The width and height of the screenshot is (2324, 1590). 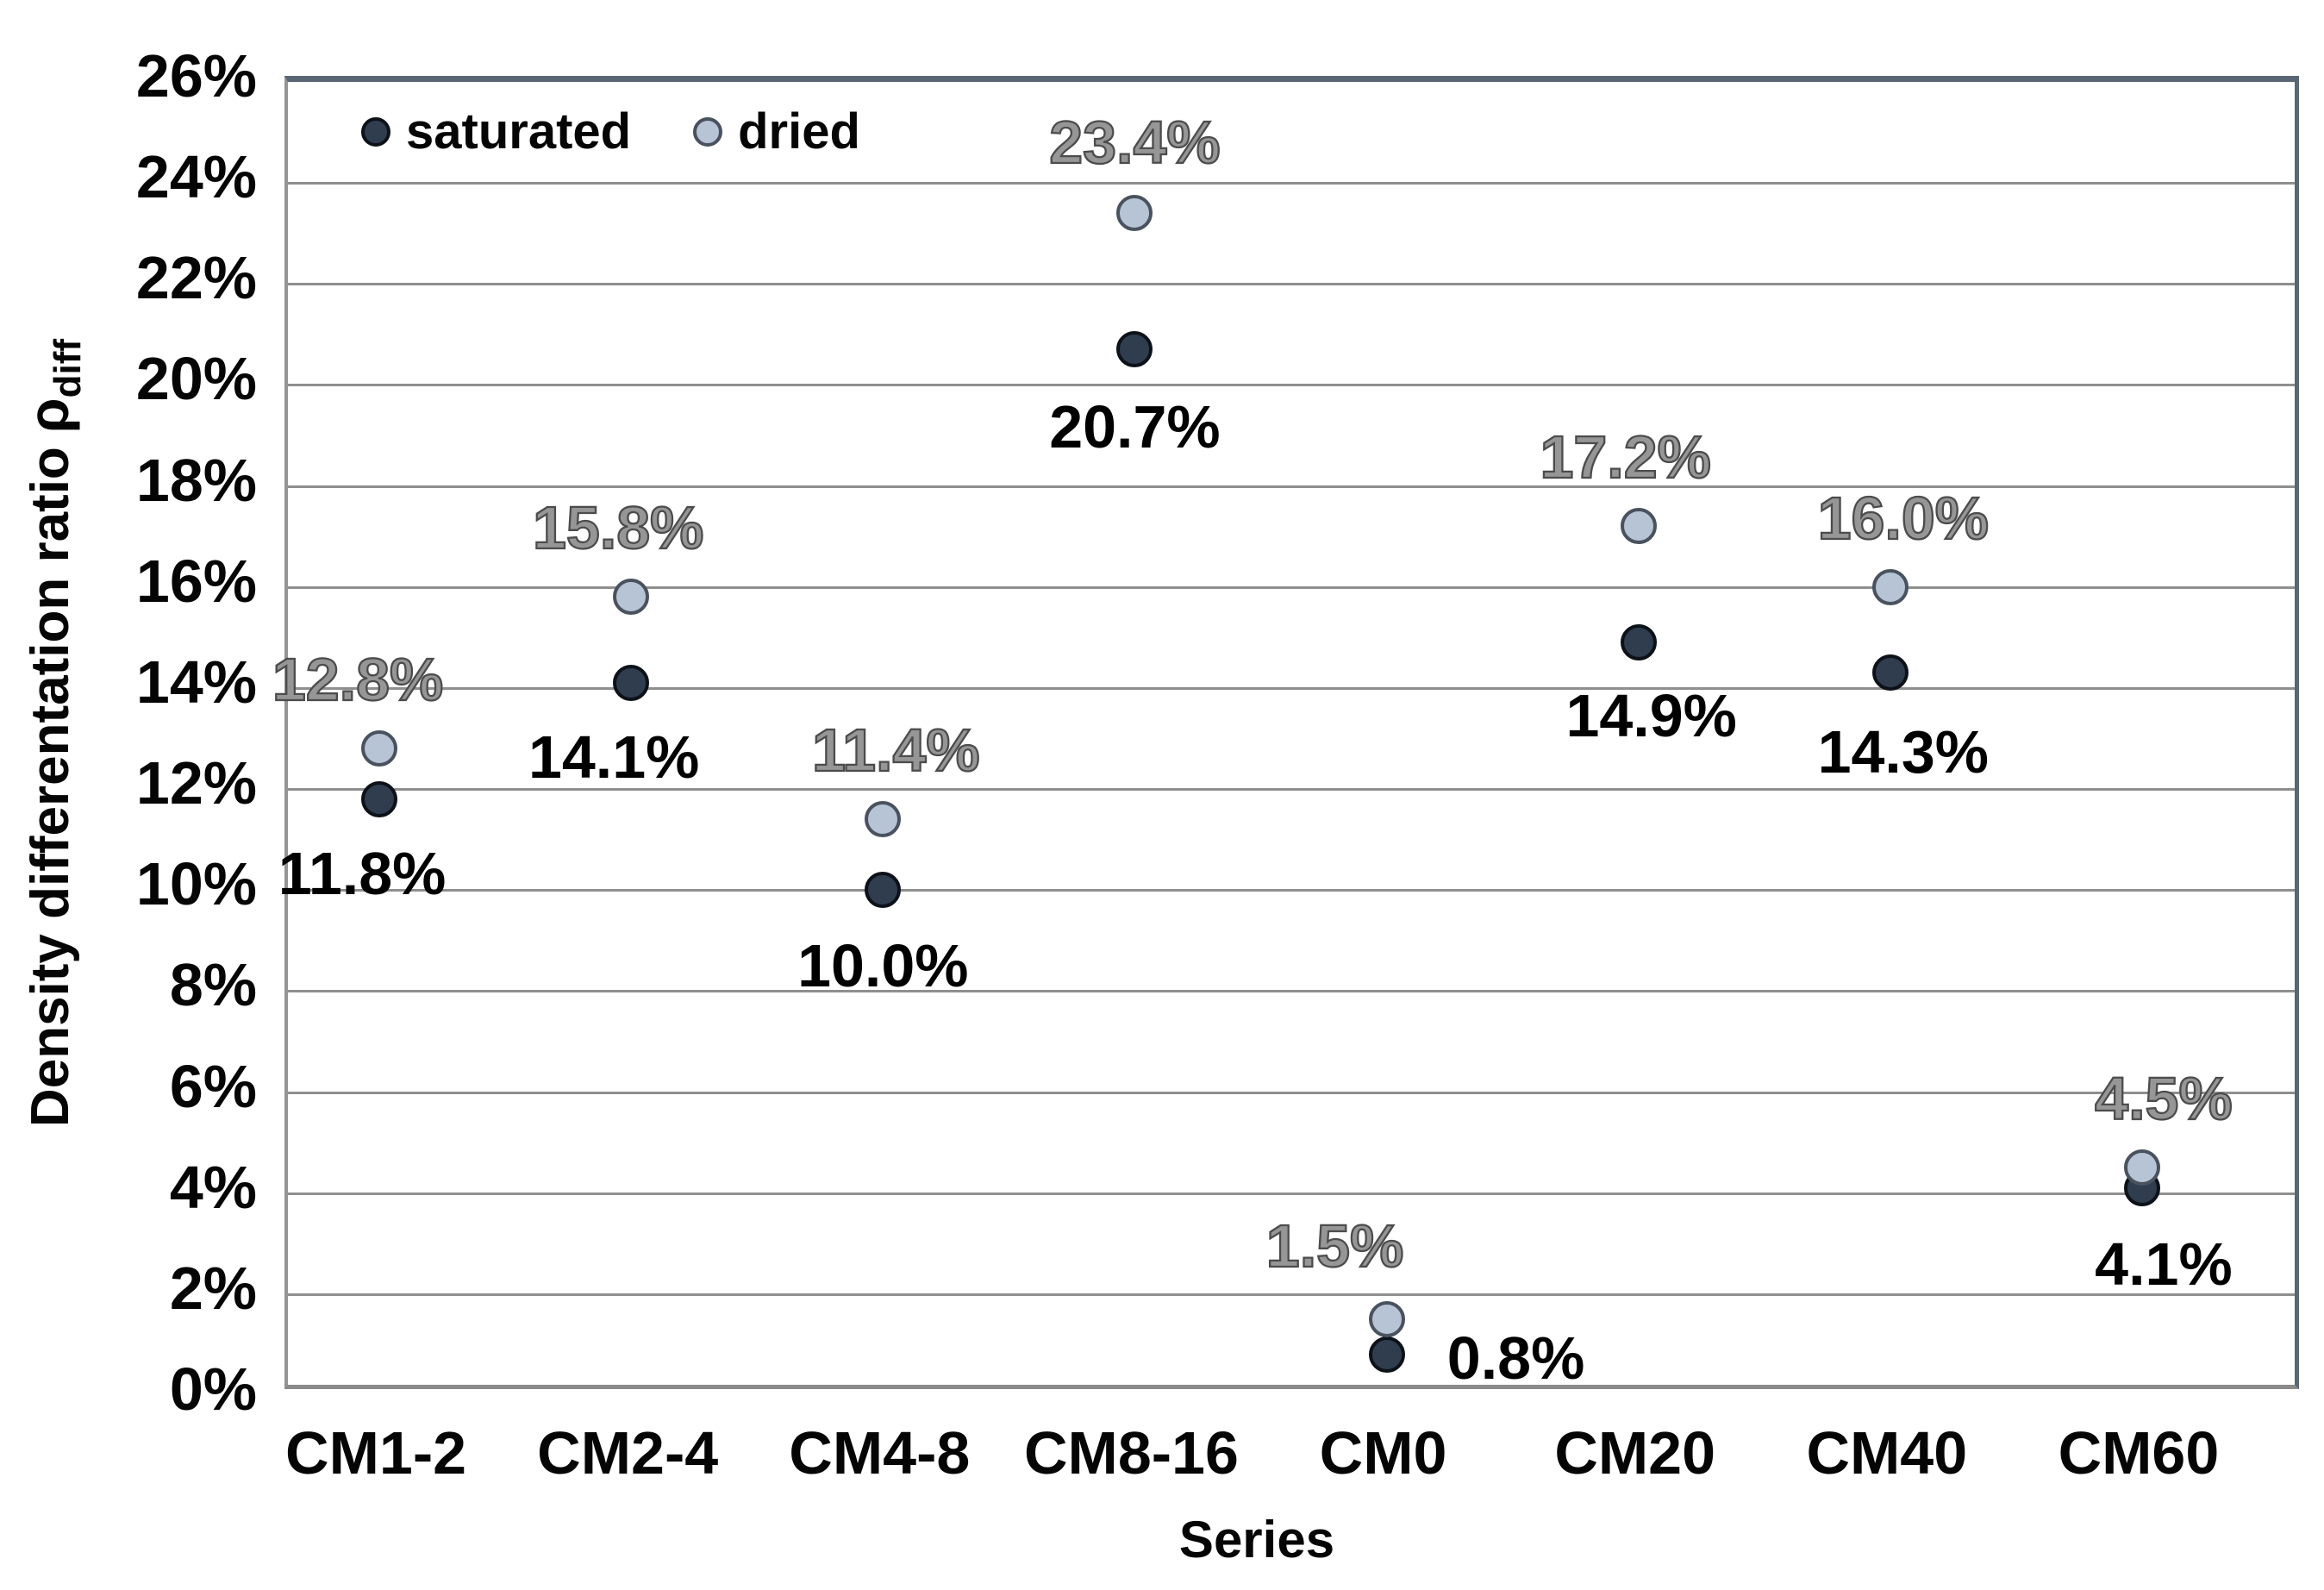 What do you see at coordinates (196, 480) in the screenshot?
I see `y-tick-label: 18%` at bounding box center [196, 480].